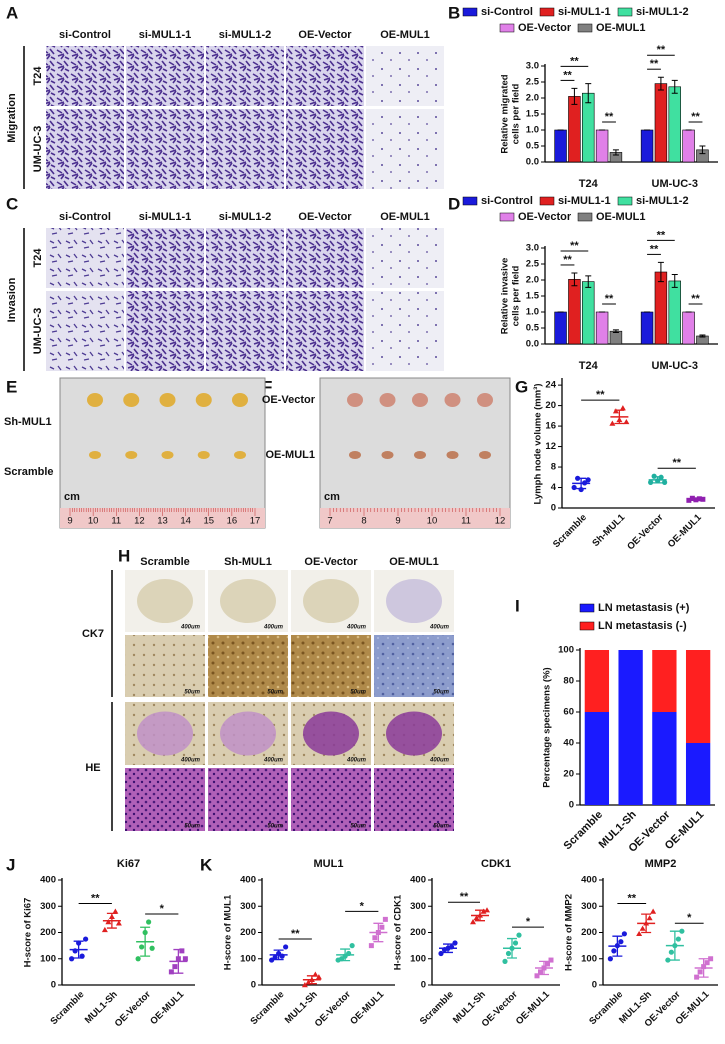  What do you see at coordinates (569, 932) in the screenshot?
I see `y-axis-label: H-score of MMP2` at bounding box center [569, 932].